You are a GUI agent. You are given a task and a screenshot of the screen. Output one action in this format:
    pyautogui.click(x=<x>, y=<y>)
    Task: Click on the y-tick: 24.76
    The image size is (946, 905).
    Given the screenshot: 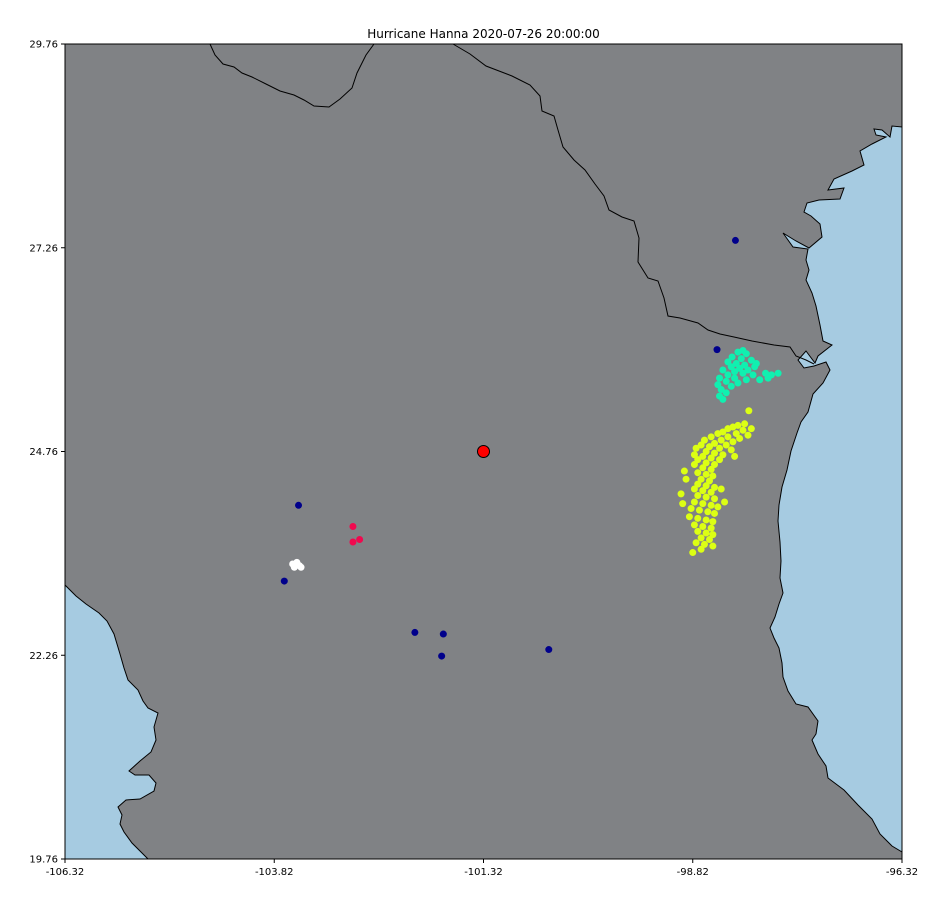 What is the action you would take?
    pyautogui.click(x=47, y=452)
    